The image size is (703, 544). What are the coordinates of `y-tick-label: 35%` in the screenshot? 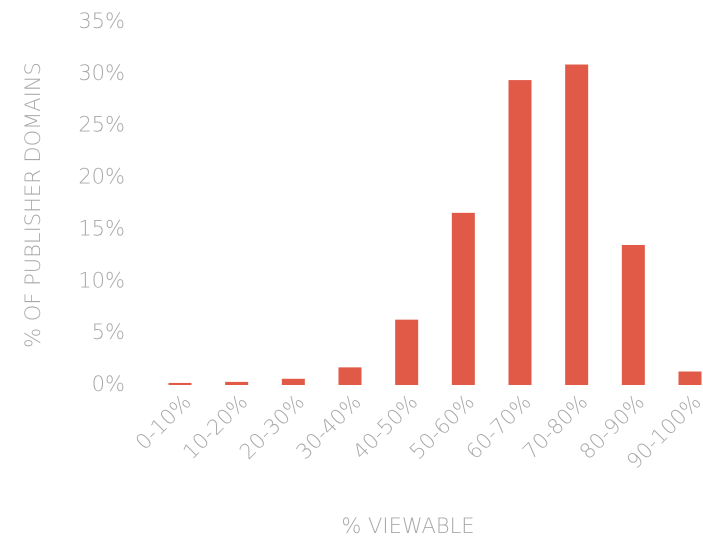 It's located at (101, 21).